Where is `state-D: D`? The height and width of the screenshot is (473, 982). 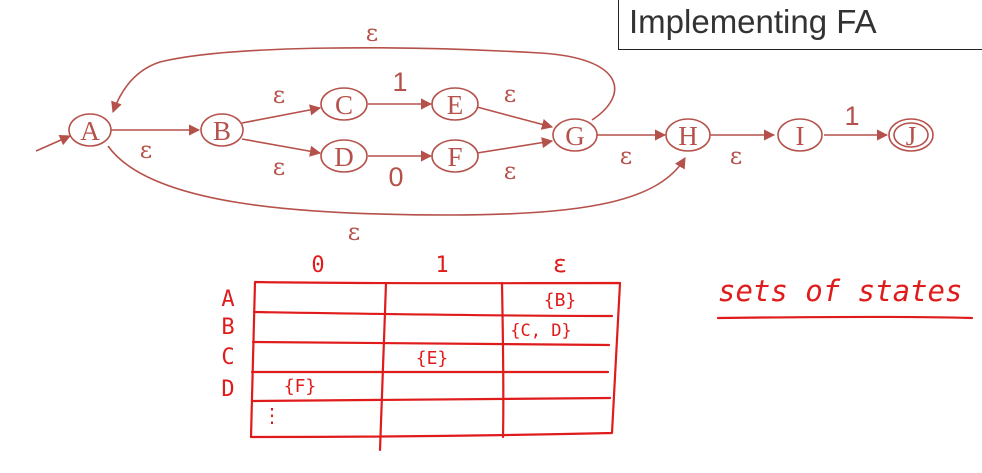
state-D: D is located at coordinates (344, 156).